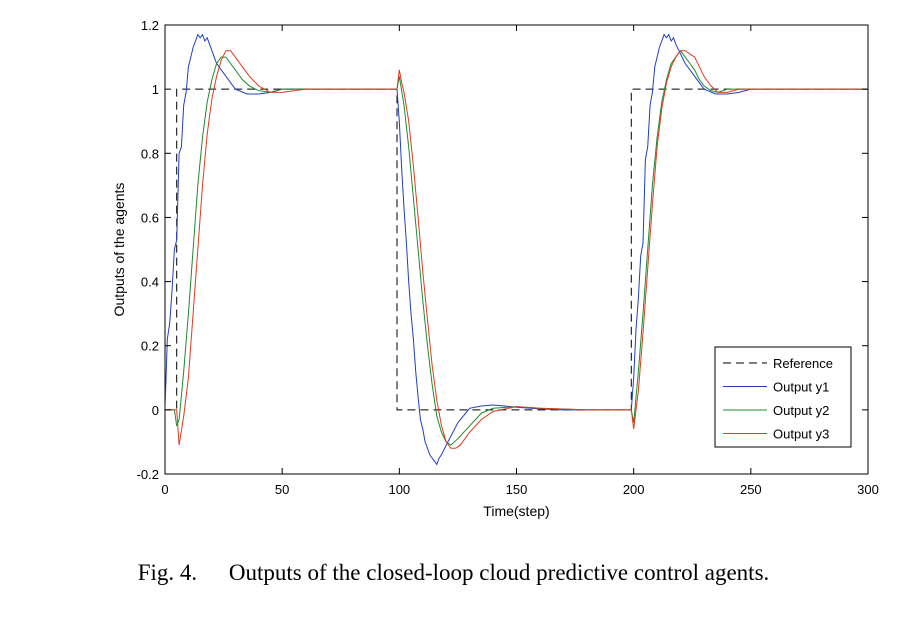 The height and width of the screenshot is (621, 907). What do you see at coordinates (634, 489) in the screenshot?
I see `x-tick-label: 200` at bounding box center [634, 489].